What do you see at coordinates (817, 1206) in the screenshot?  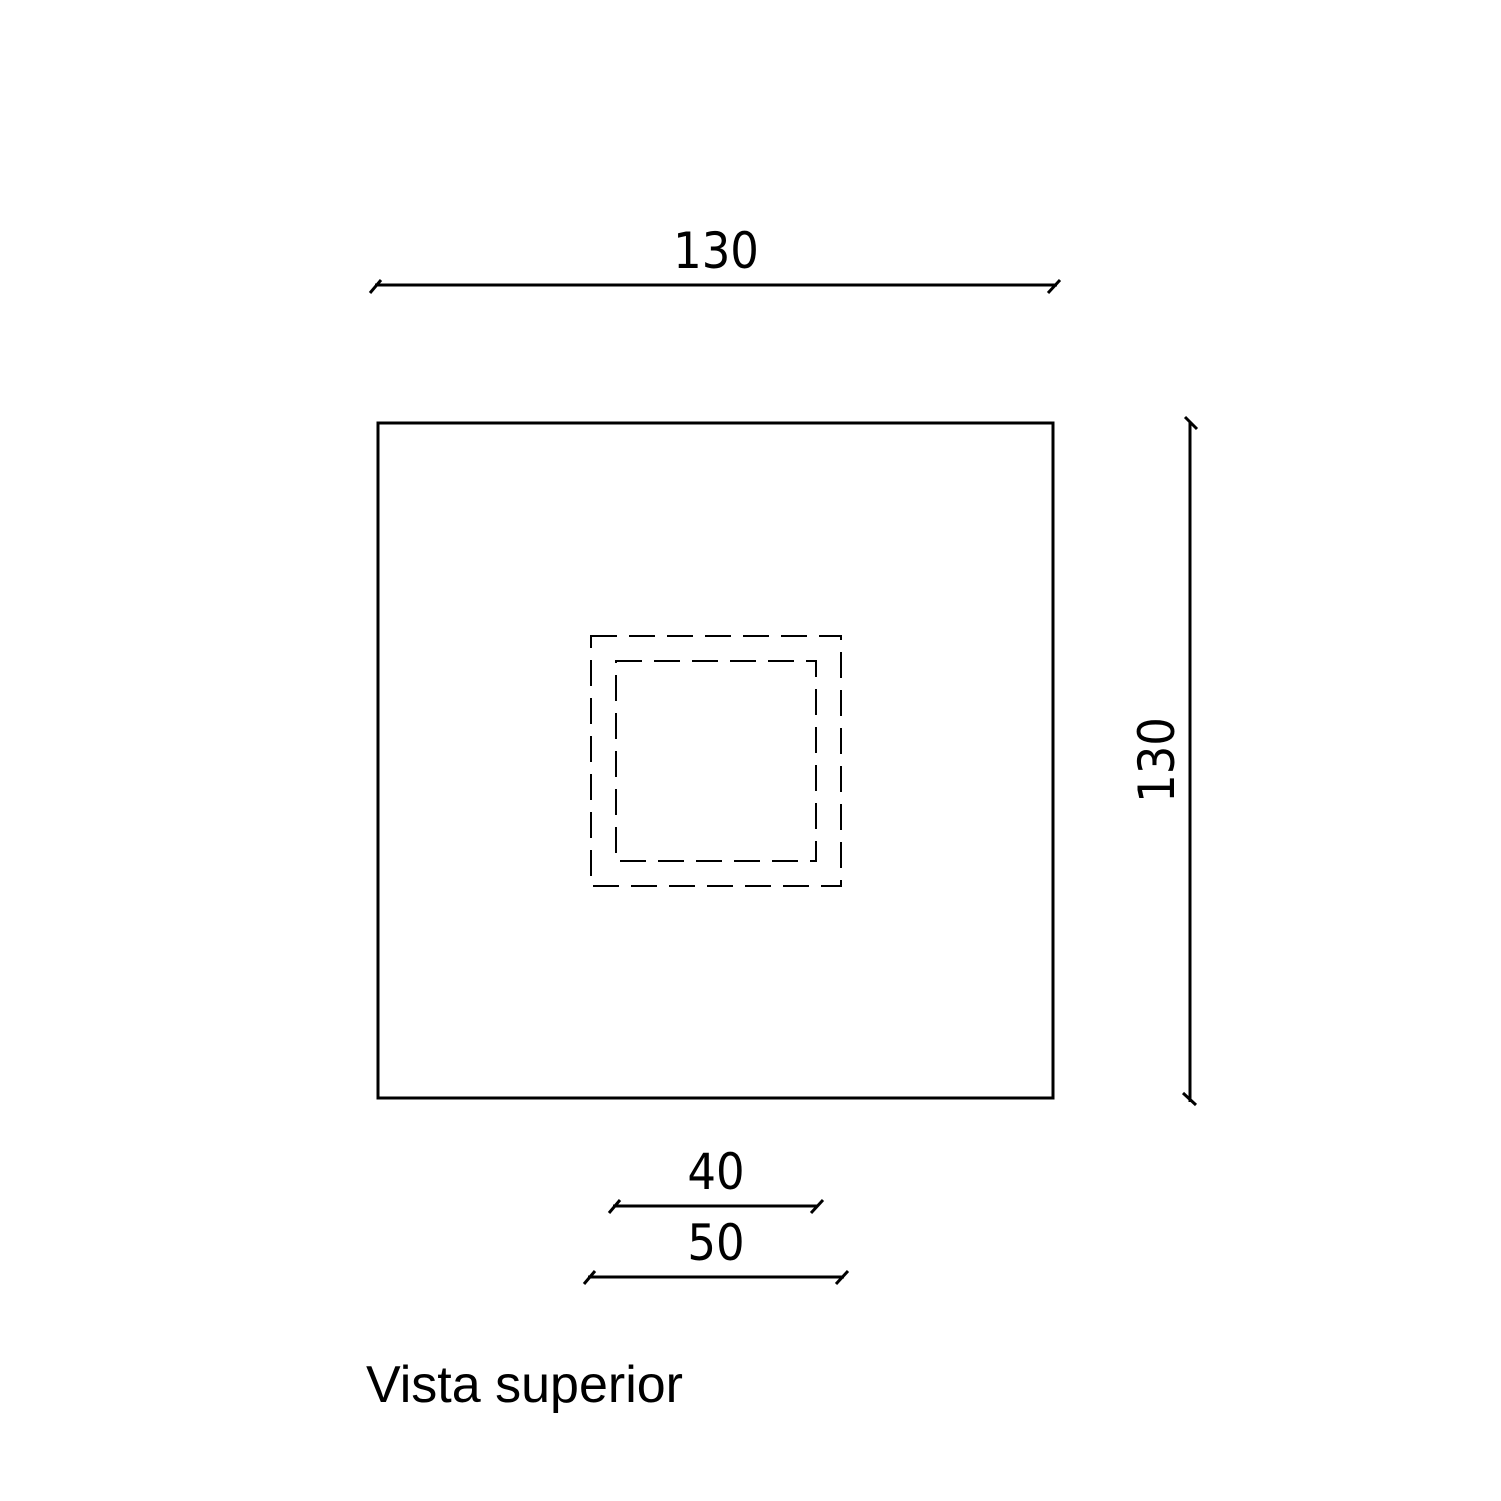 I see `dimension-40-tick-right` at bounding box center [817, 1206].